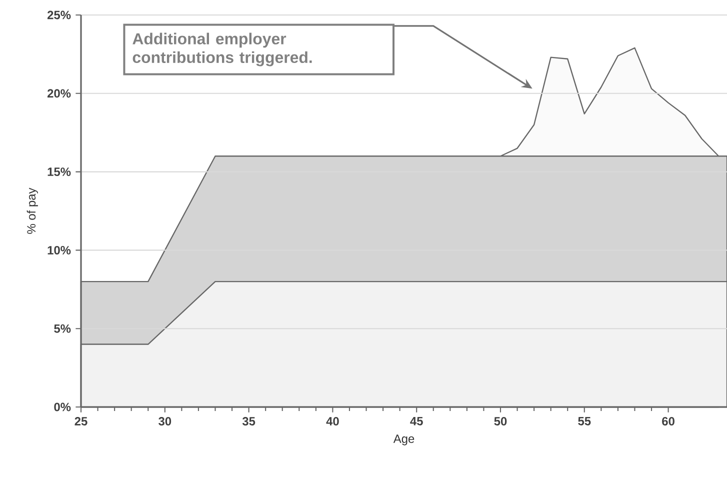  What do you see at coordinates (59, 15) in the screenshot?
I see `y-tick-label: 25%` at bounding box center [59, 15].